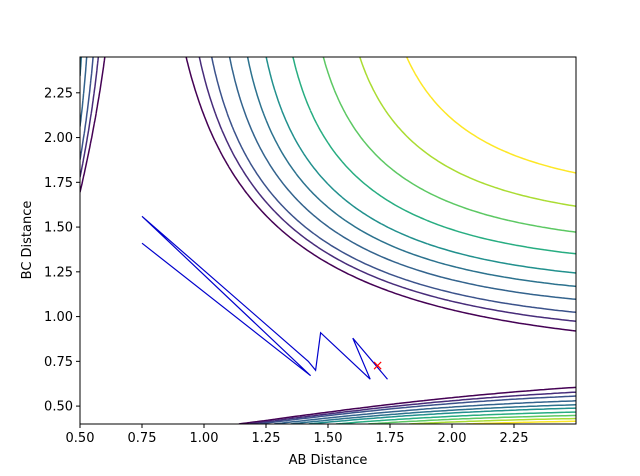 This screenshot has height=476, width=640. Describe the element at coordinates (27, 240) in the screenshot. I see `y-axis-label: BC Distance` at that location.